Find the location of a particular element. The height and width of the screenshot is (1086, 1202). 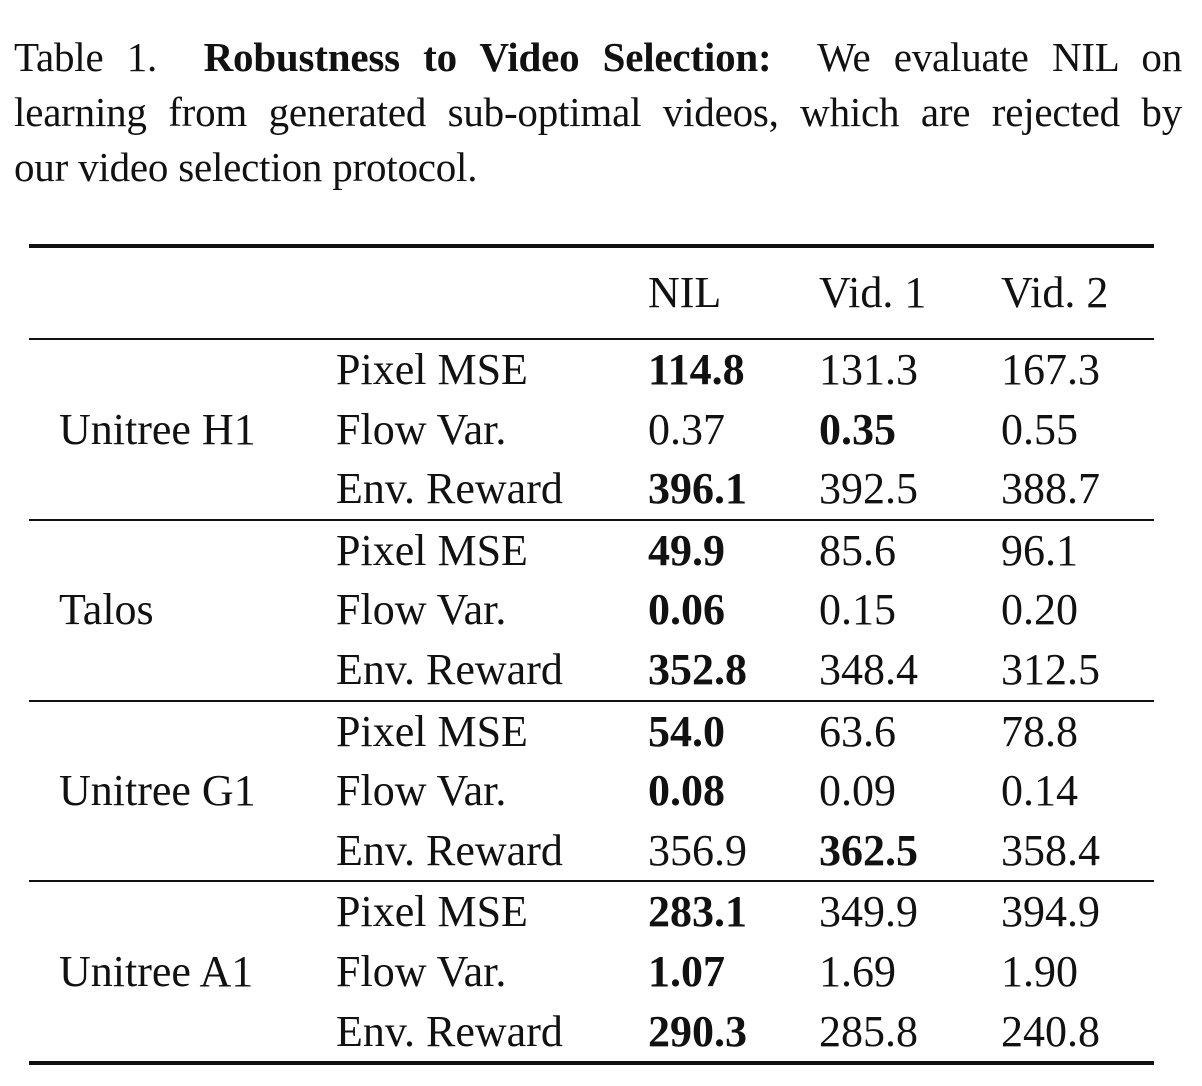

value-cell: 0.09 is located at coordinates (857, 791).